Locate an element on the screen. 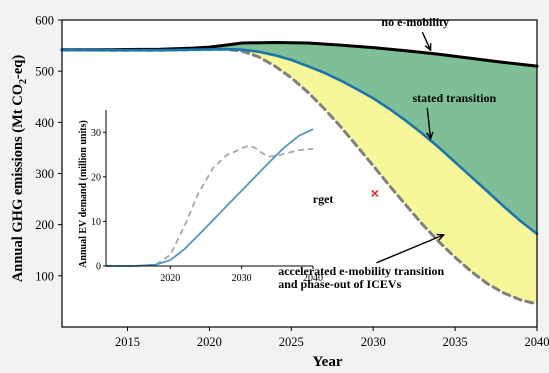  inset-y-tick-label-1: 10 is located at coordinates (96, 222).